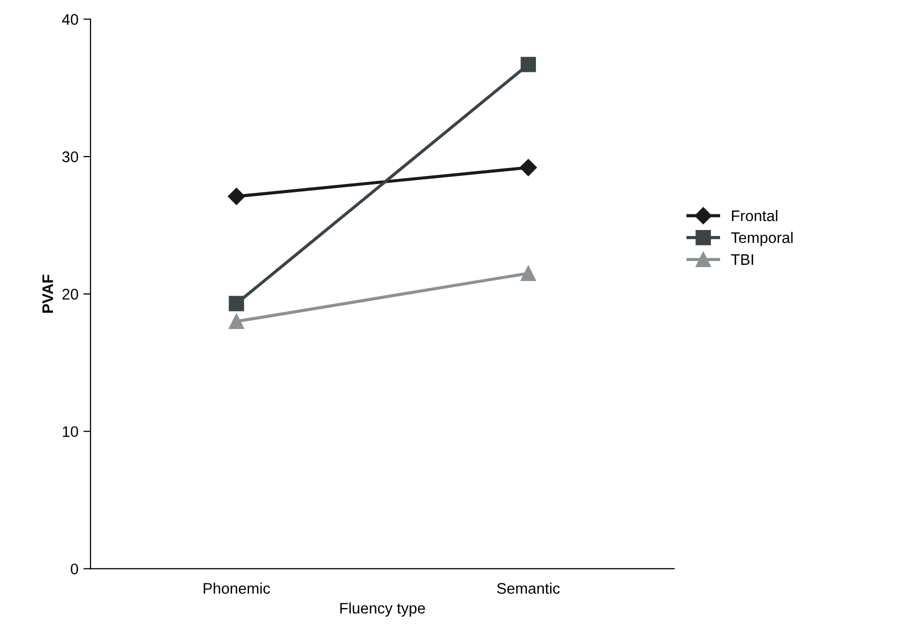 The width and height of the screenshot is (905, 639). Describe the element at coordinates (70, 294) in the screenshot. I see `y-tick-label: 20` at that location.